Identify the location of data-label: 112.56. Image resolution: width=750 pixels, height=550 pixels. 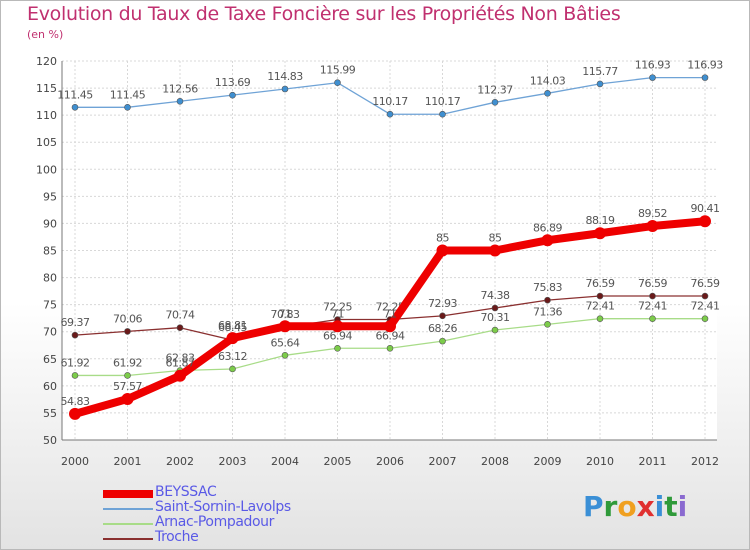
(180, 88).